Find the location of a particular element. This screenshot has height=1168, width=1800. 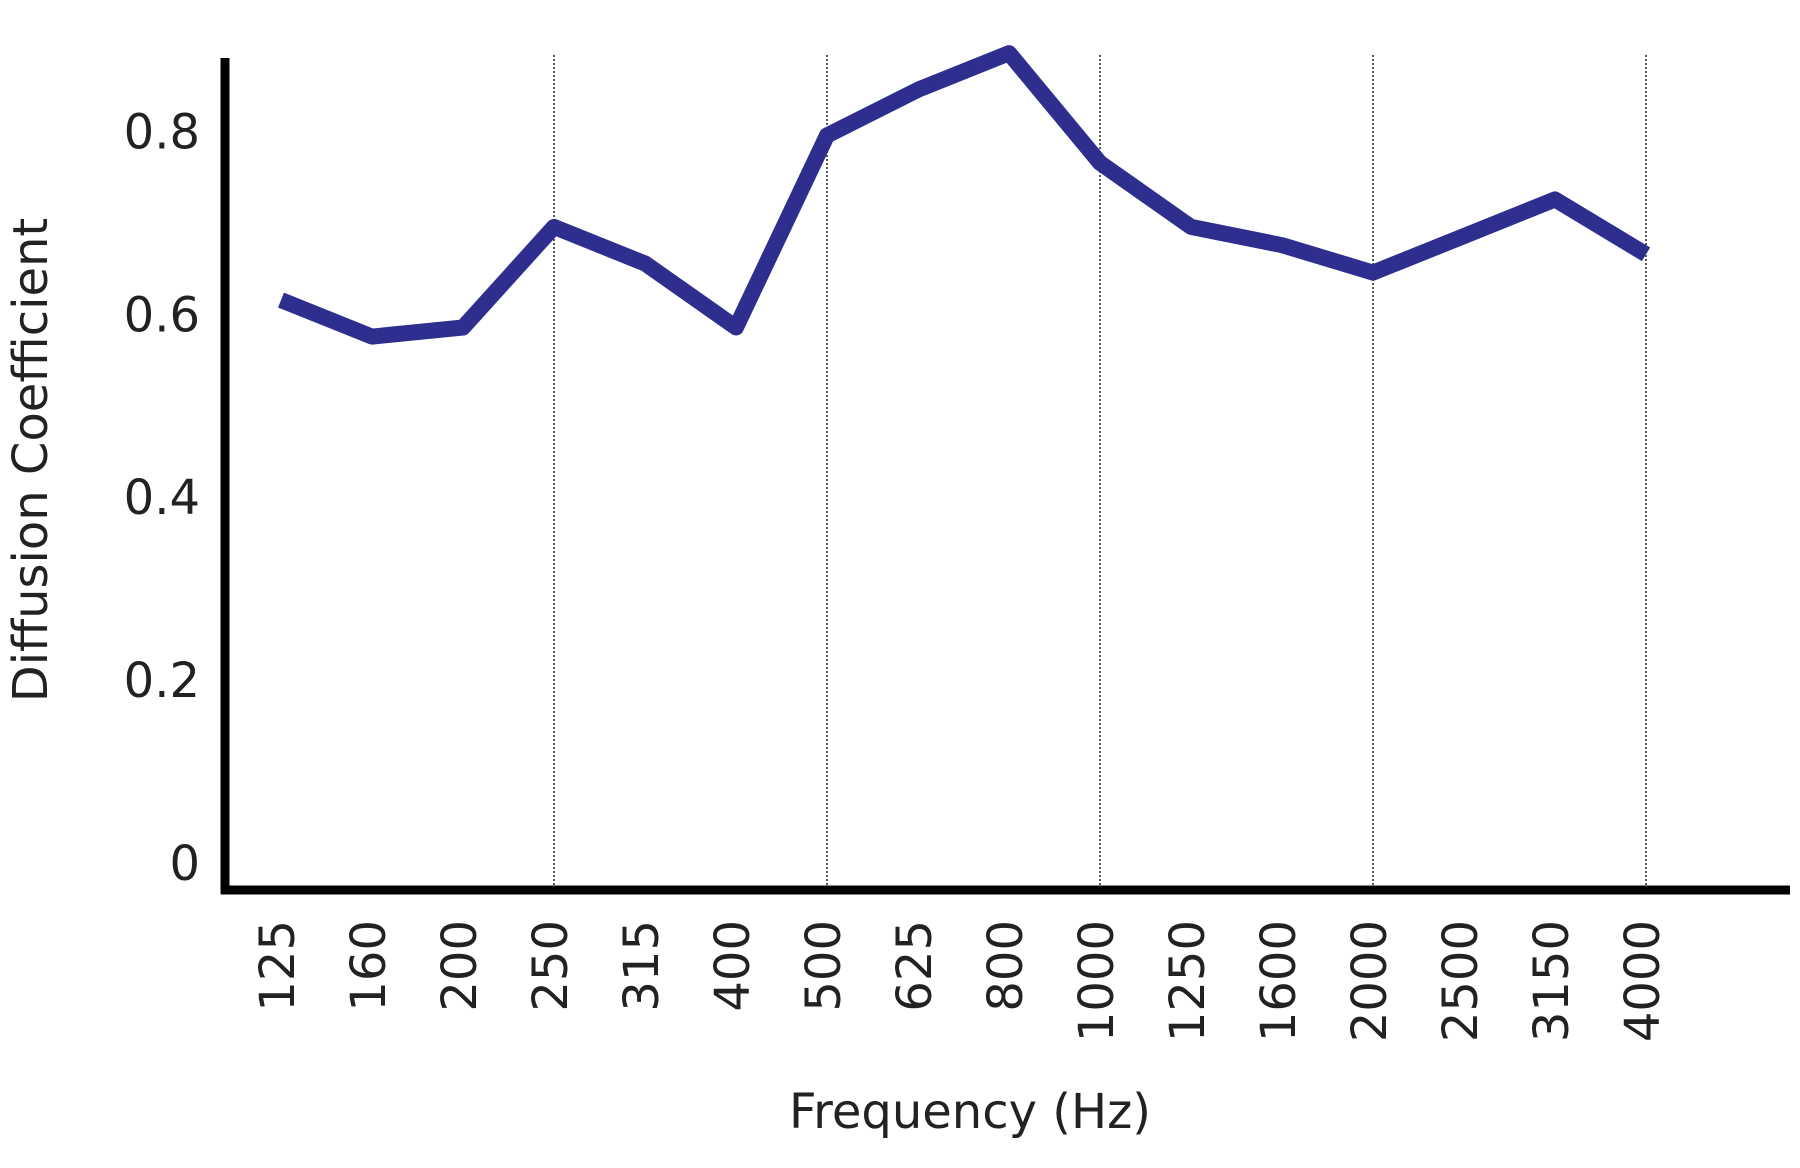

x-tick-label: 625 is located at coordinates (915, 966).